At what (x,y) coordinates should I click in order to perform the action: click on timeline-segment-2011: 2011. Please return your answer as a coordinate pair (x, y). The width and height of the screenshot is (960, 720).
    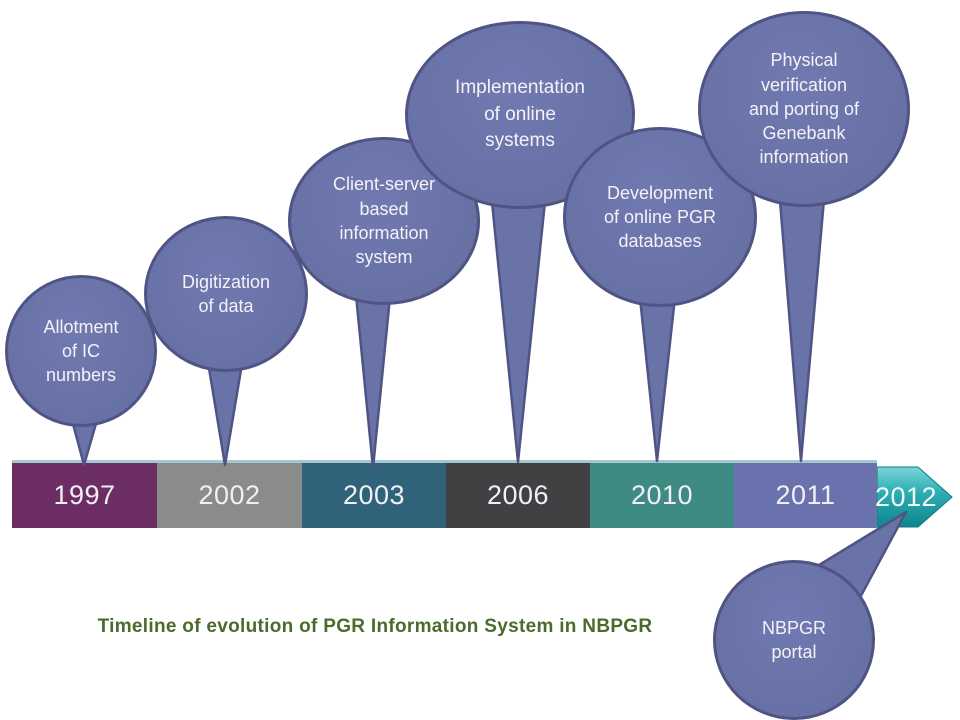
    Looking at the image, I should click on (805, 495).